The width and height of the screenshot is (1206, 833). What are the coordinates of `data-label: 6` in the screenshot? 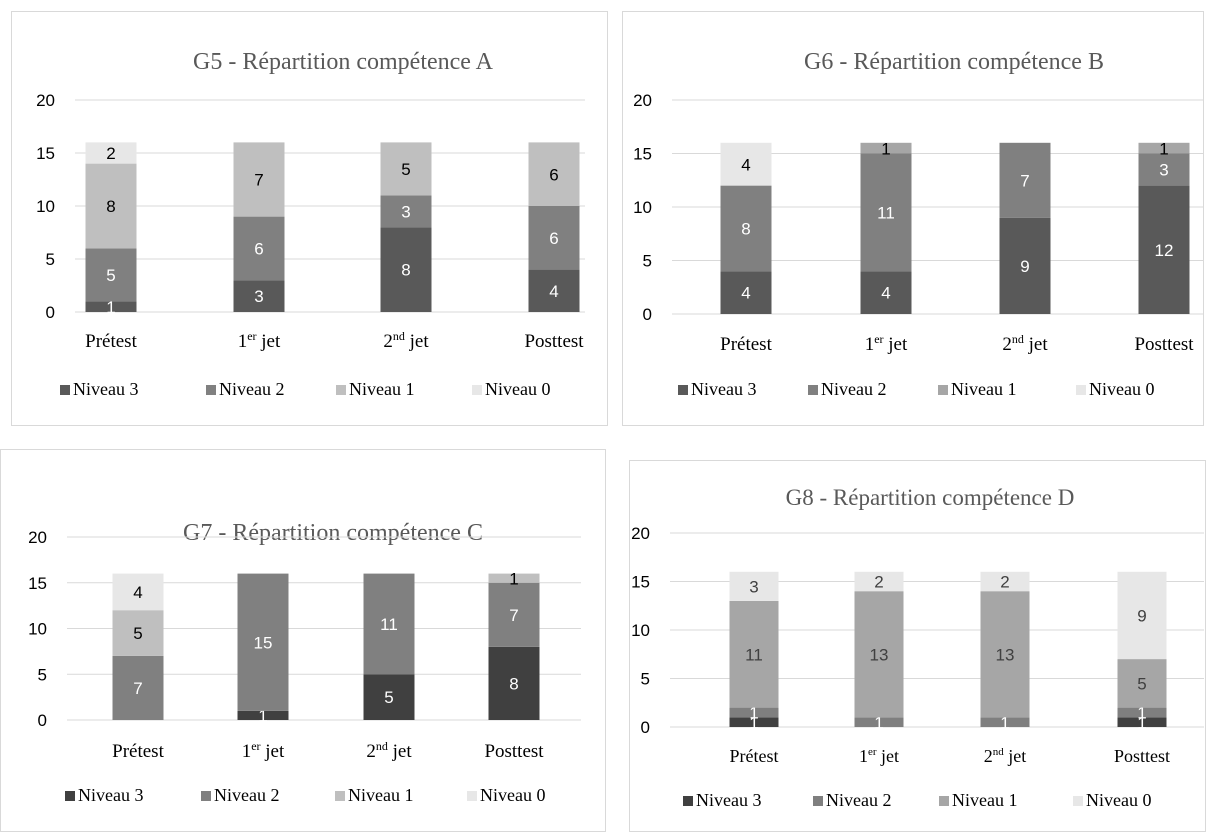 It's located at (553, 238).